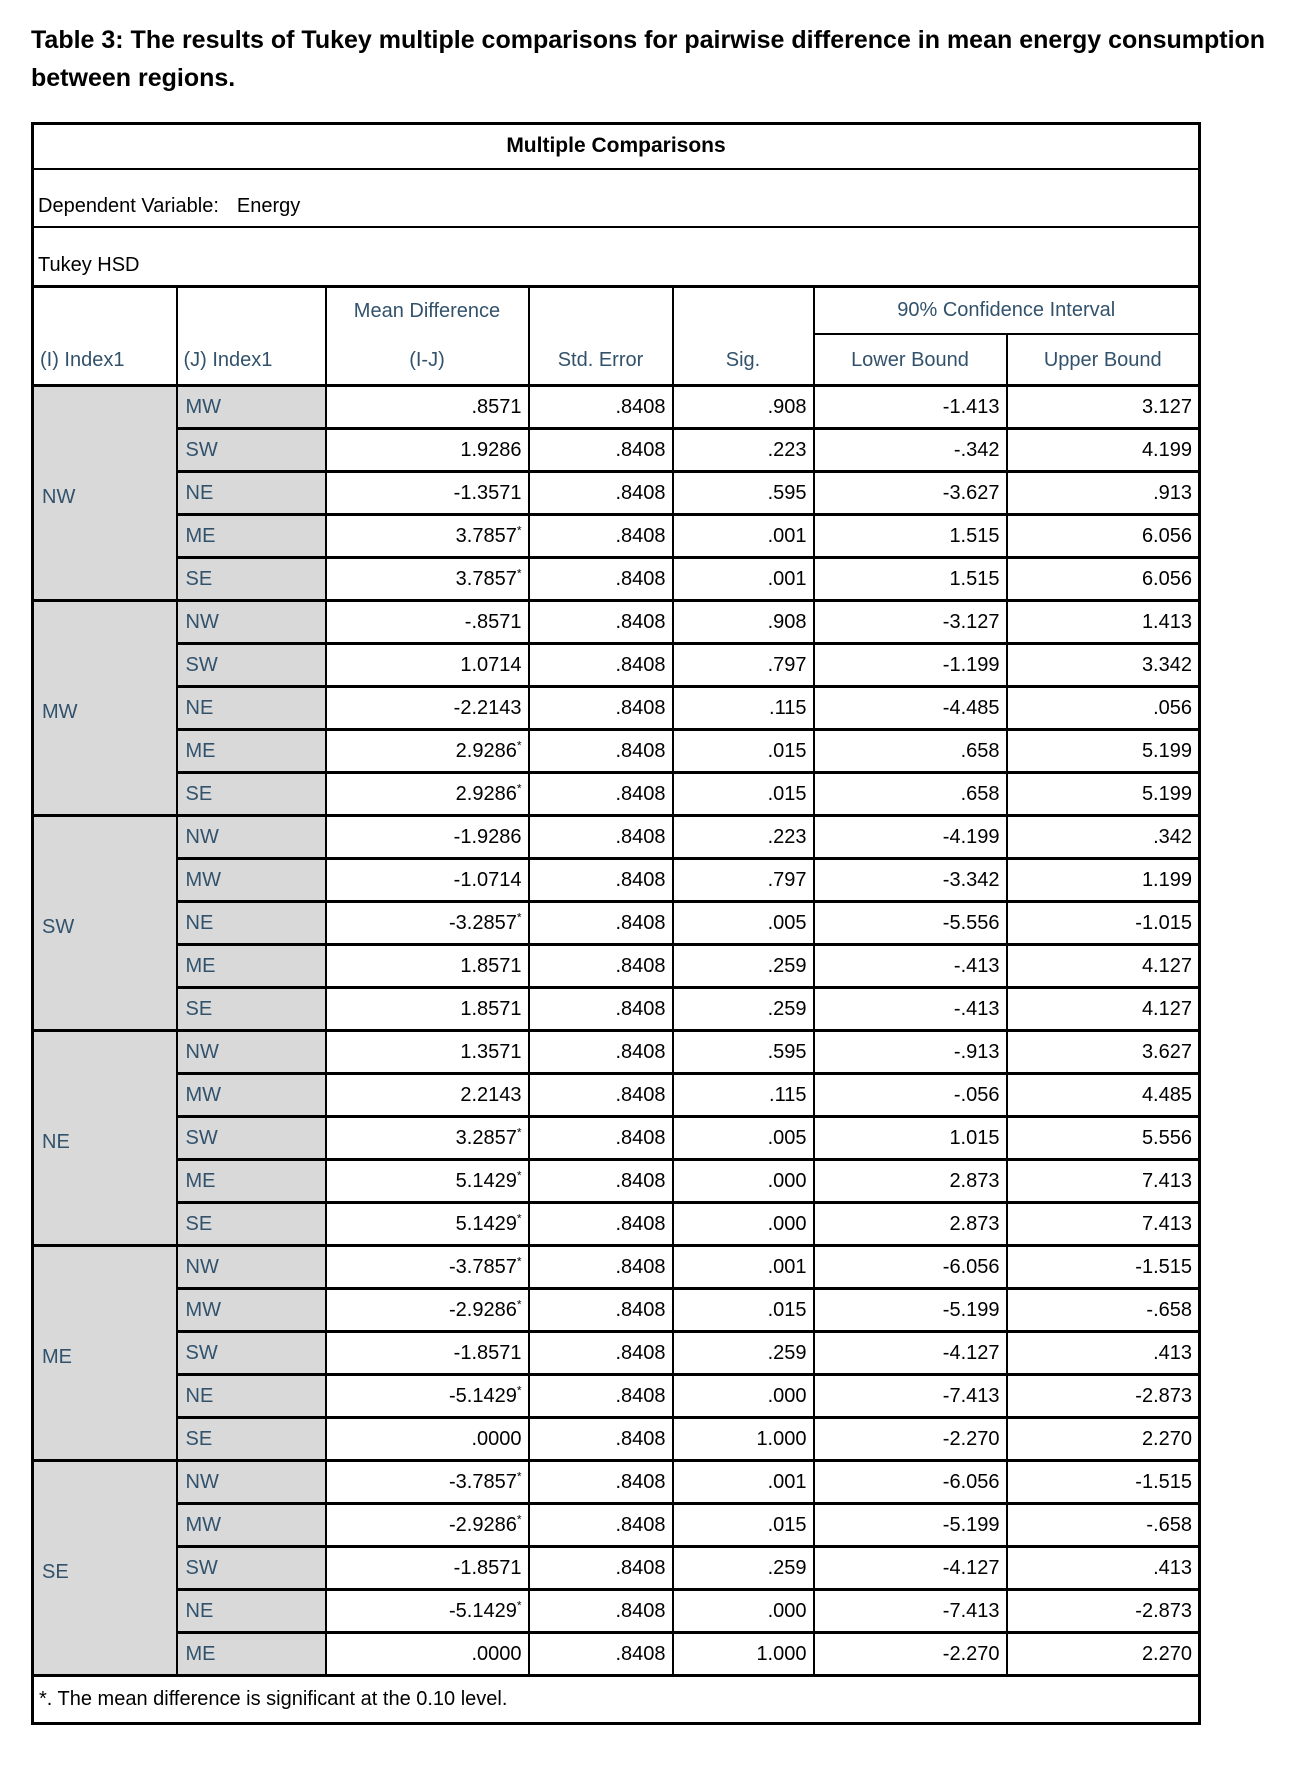 This screenshot has width=1302, height=1766. What do you see at coordinates (617, 1654) in the screenshot?
I see `table-row: ME .0000.8408 1.000 -2.270 2.270` at bounding box center [617, 1654].